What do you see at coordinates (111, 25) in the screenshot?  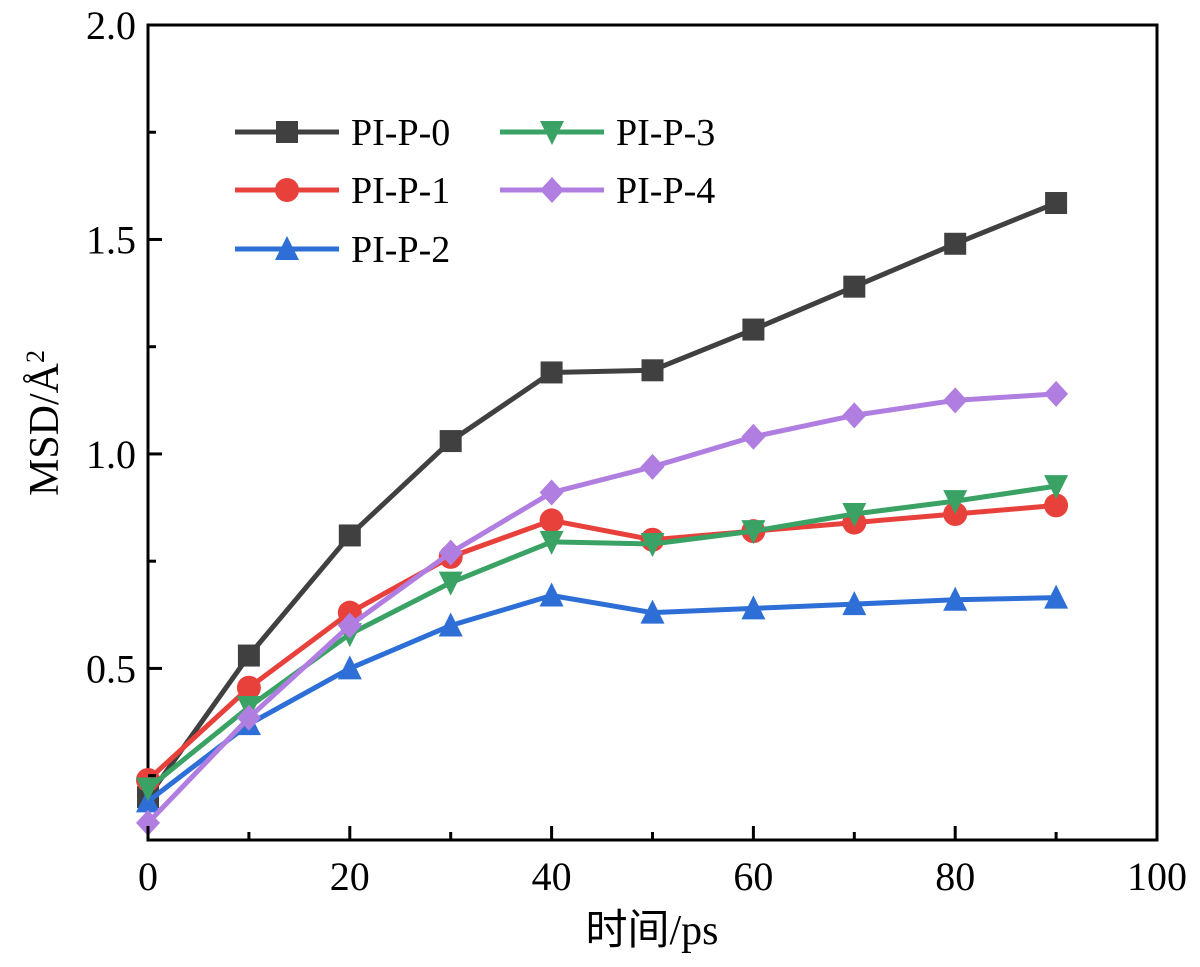 I see `y-tick-label: 2.0` at bounding box center [111, 25].